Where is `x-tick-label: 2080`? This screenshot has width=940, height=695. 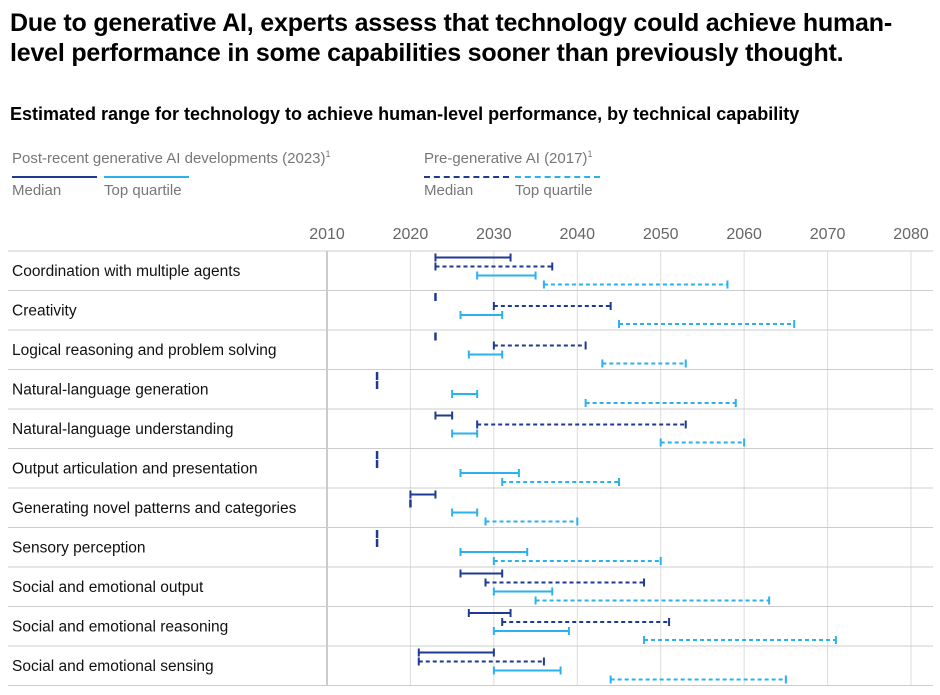
x-tick-label: 2080 is located at coordinates (911, 234).